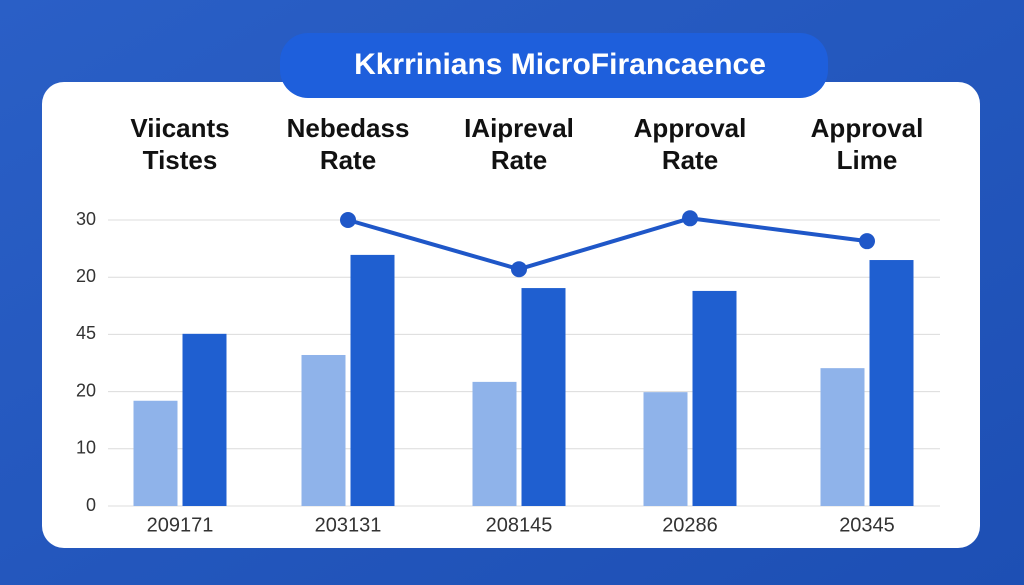 The image size is (1024, 585). Describe the element at coordinates (519, 525) in the screenshot. I see `x-tick-label: 208145` at that location.